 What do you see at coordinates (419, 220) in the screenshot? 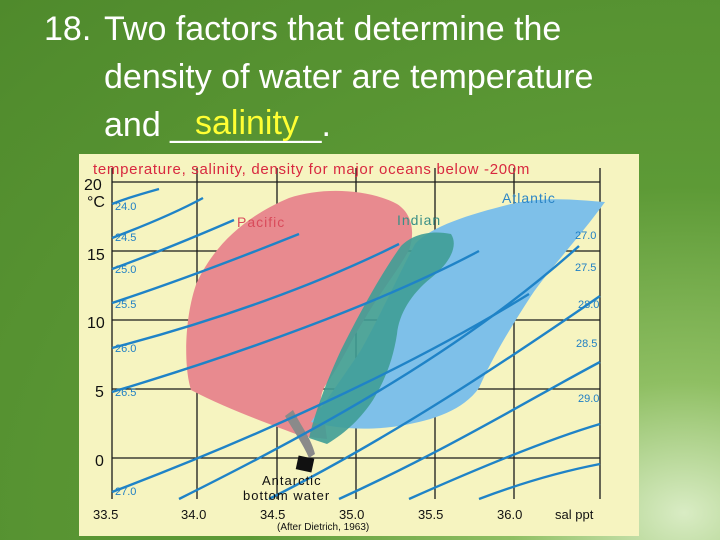
I see `indian-label: Indian` at bounding box center [419, 220].